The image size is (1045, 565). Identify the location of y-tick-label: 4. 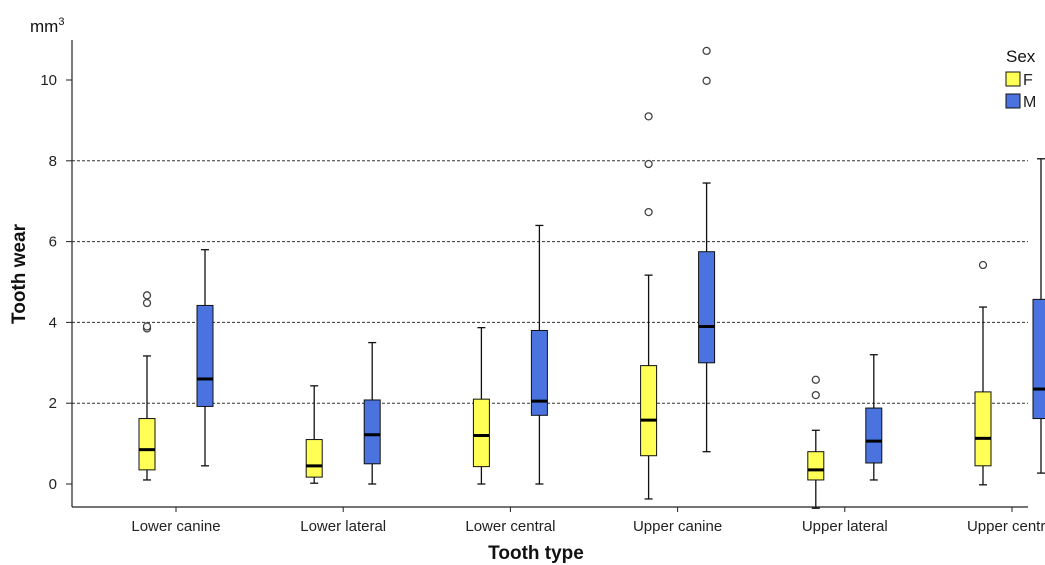
(53, 322).